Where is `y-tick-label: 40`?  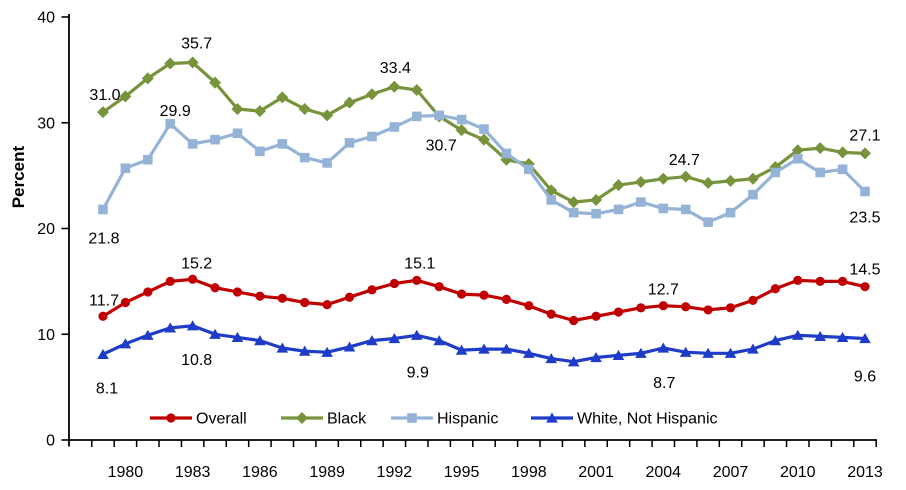
y-tick-label: 40 is located at coordinates (46, 18).